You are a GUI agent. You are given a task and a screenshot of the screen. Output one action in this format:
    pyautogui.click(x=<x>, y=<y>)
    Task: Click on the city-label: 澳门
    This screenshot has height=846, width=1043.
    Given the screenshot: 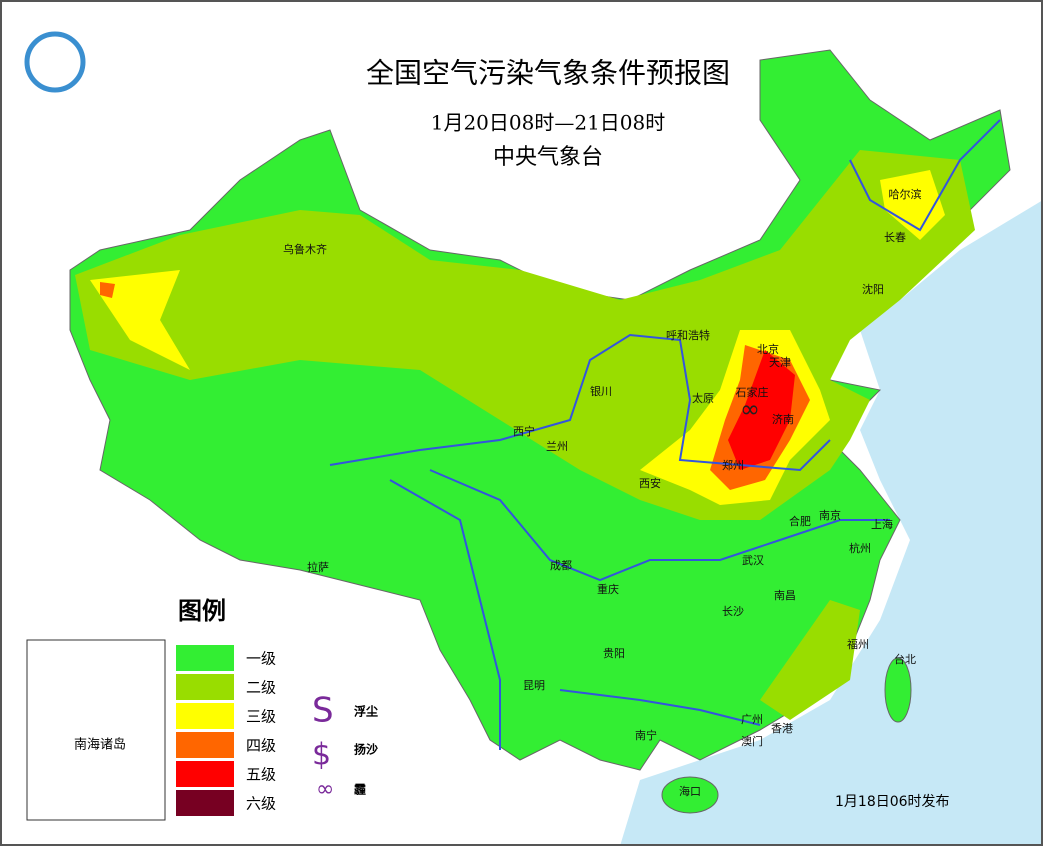 What is the action you would take?
    pyautogui.click(x=752, y=741)
    